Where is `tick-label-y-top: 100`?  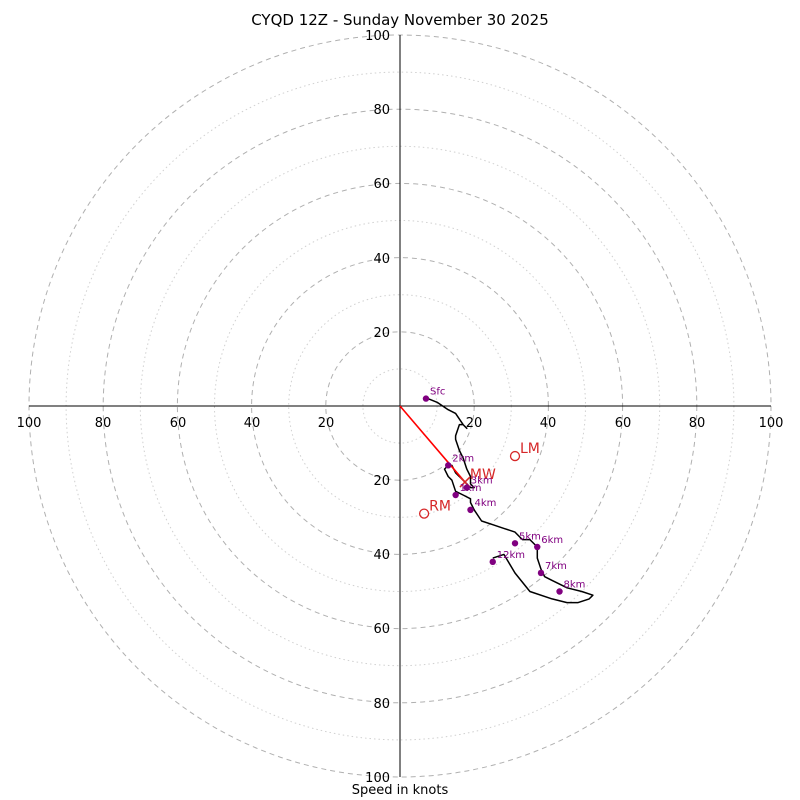
tick-label-y-top: 100 is located at coordinates (377, 36).